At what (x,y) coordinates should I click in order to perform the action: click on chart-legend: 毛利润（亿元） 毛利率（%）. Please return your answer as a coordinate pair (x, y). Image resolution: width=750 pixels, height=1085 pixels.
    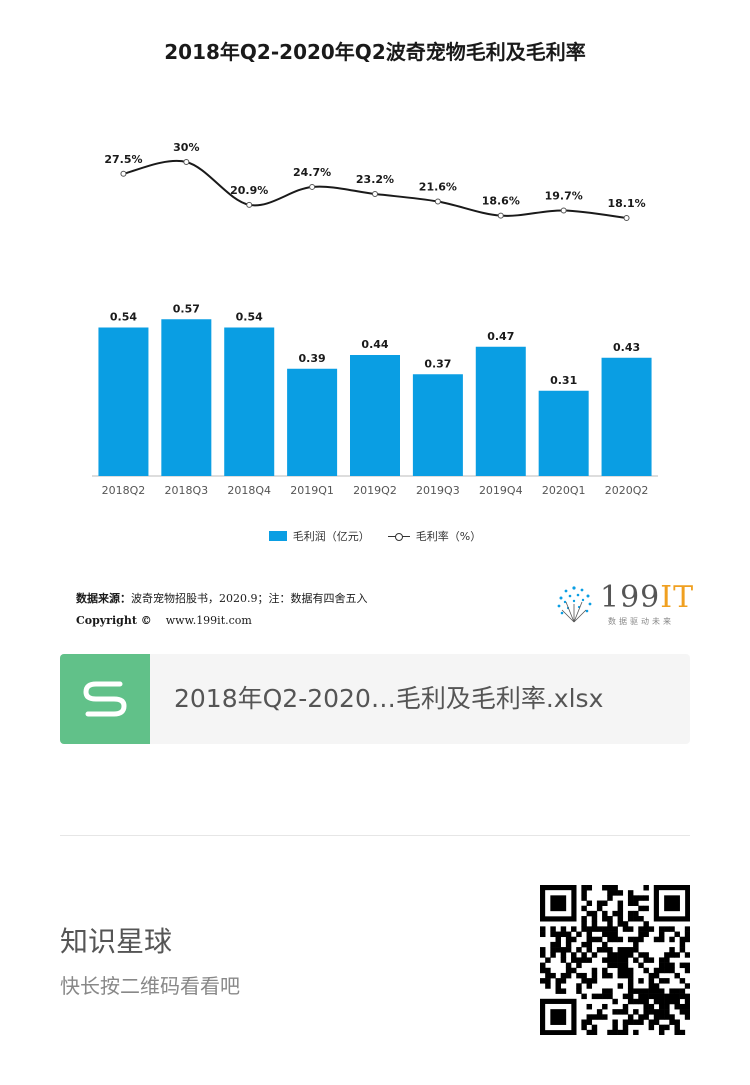
    Looking at the image, I should click on (375, 536).